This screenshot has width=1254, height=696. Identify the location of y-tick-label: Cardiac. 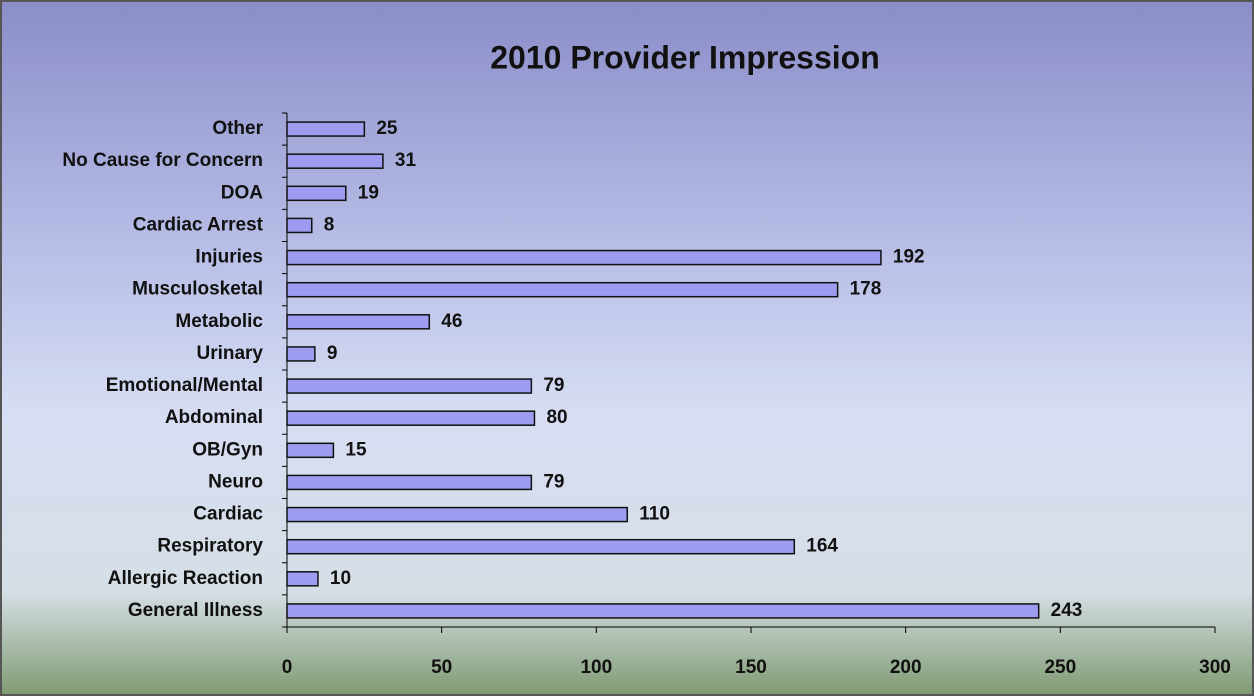
(228, 514).